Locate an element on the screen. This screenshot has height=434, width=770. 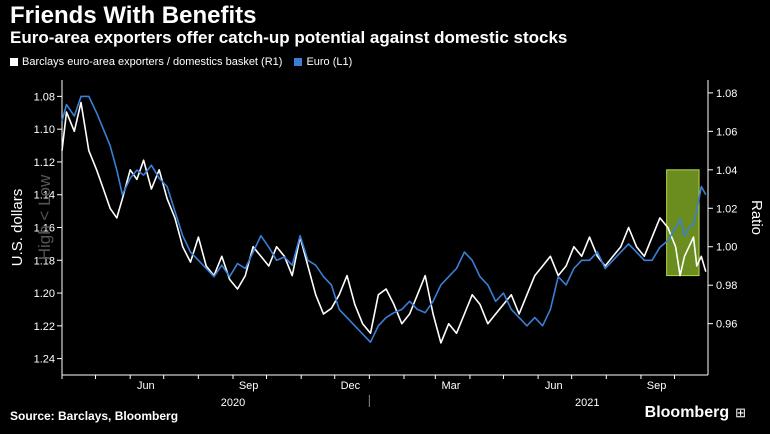
bloomberg-logo: Bloomberg ⊞ is located at coordinates (695, 413).